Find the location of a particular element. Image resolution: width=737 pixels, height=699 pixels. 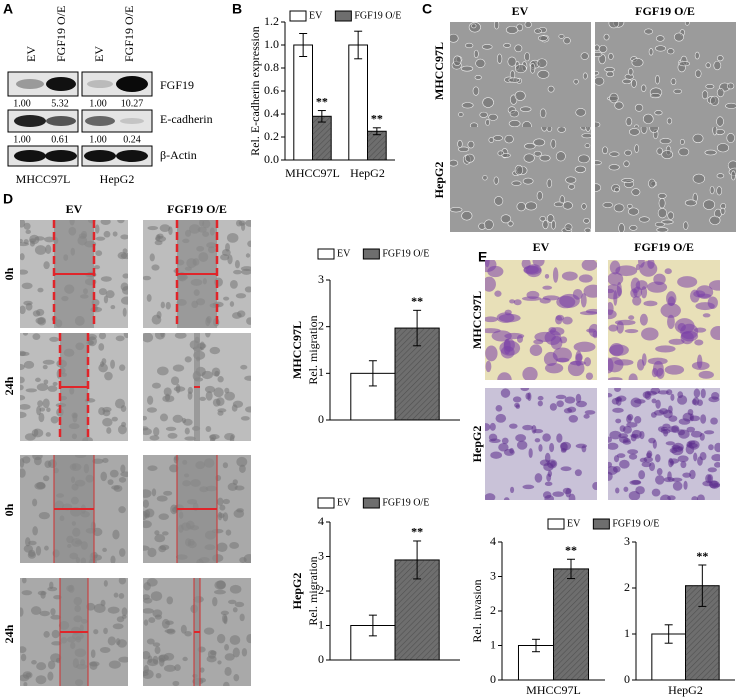

y-tick-label: 0 is located at coordinates (321, 659).